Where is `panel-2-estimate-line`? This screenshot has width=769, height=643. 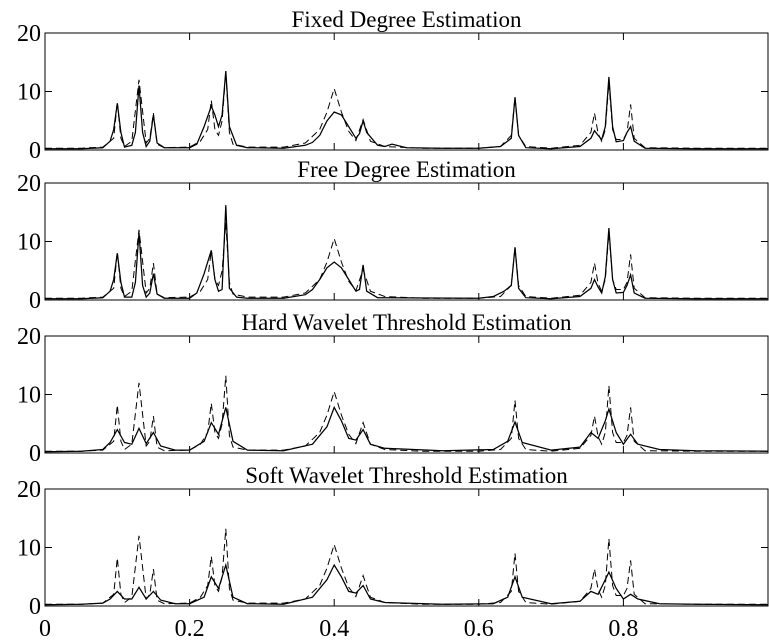 panel-2-estimate-line is located at coordinates (406, 252).